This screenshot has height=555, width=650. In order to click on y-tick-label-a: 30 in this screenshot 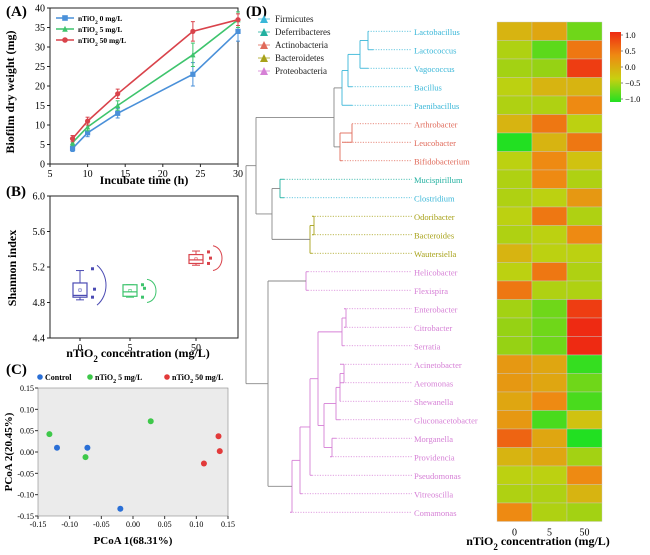, I will do `click(40, 48)`.